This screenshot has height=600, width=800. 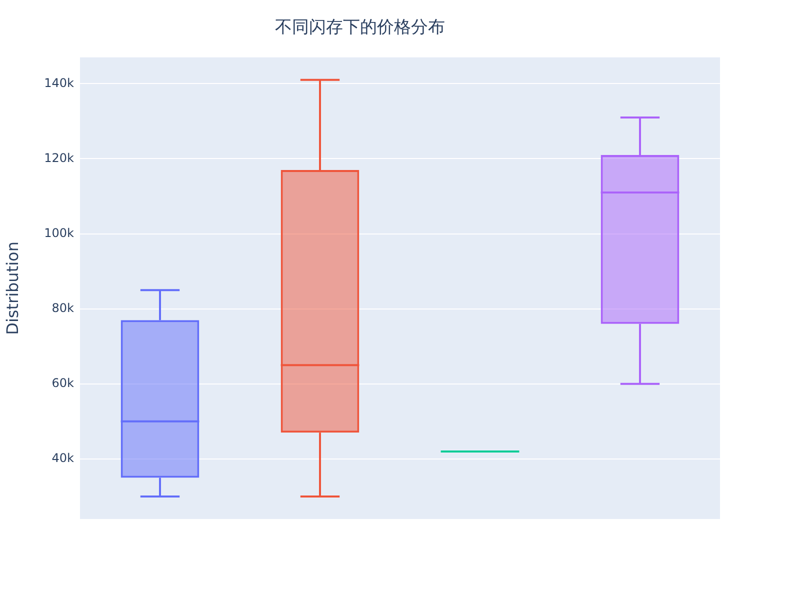 What do you see at coordinates (12, 288) in the screenshot?
I see `y-axis-title: Distribution` at bounding box center [12, 288].